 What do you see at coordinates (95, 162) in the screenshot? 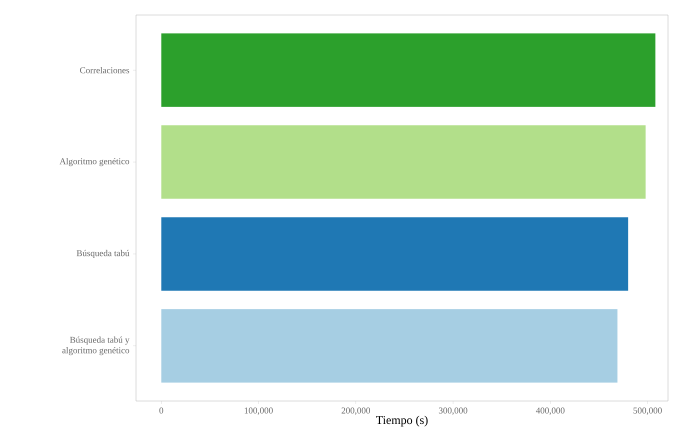
I see `y-tick-label: Algoritmo genético` at bounding box center [95, 162].